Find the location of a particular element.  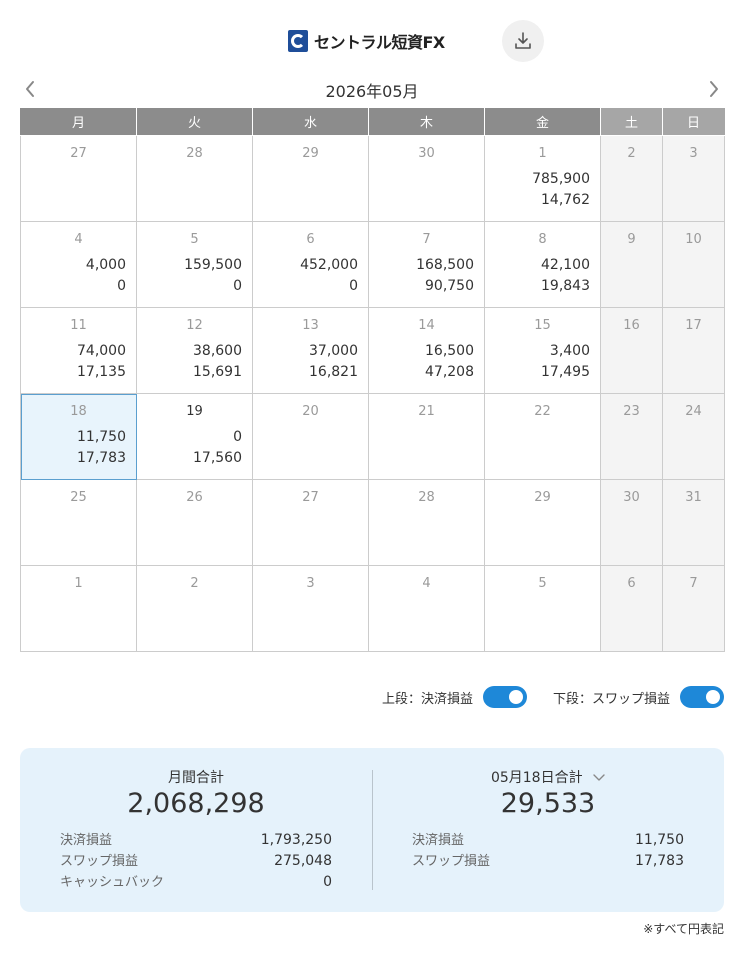

download-icon is located at coordinates (523, 40).